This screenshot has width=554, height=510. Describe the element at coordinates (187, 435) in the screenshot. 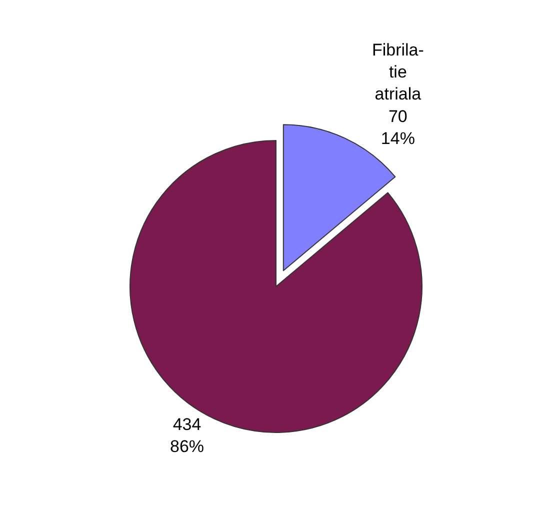

I see `data-label: 434 86%` at that location.